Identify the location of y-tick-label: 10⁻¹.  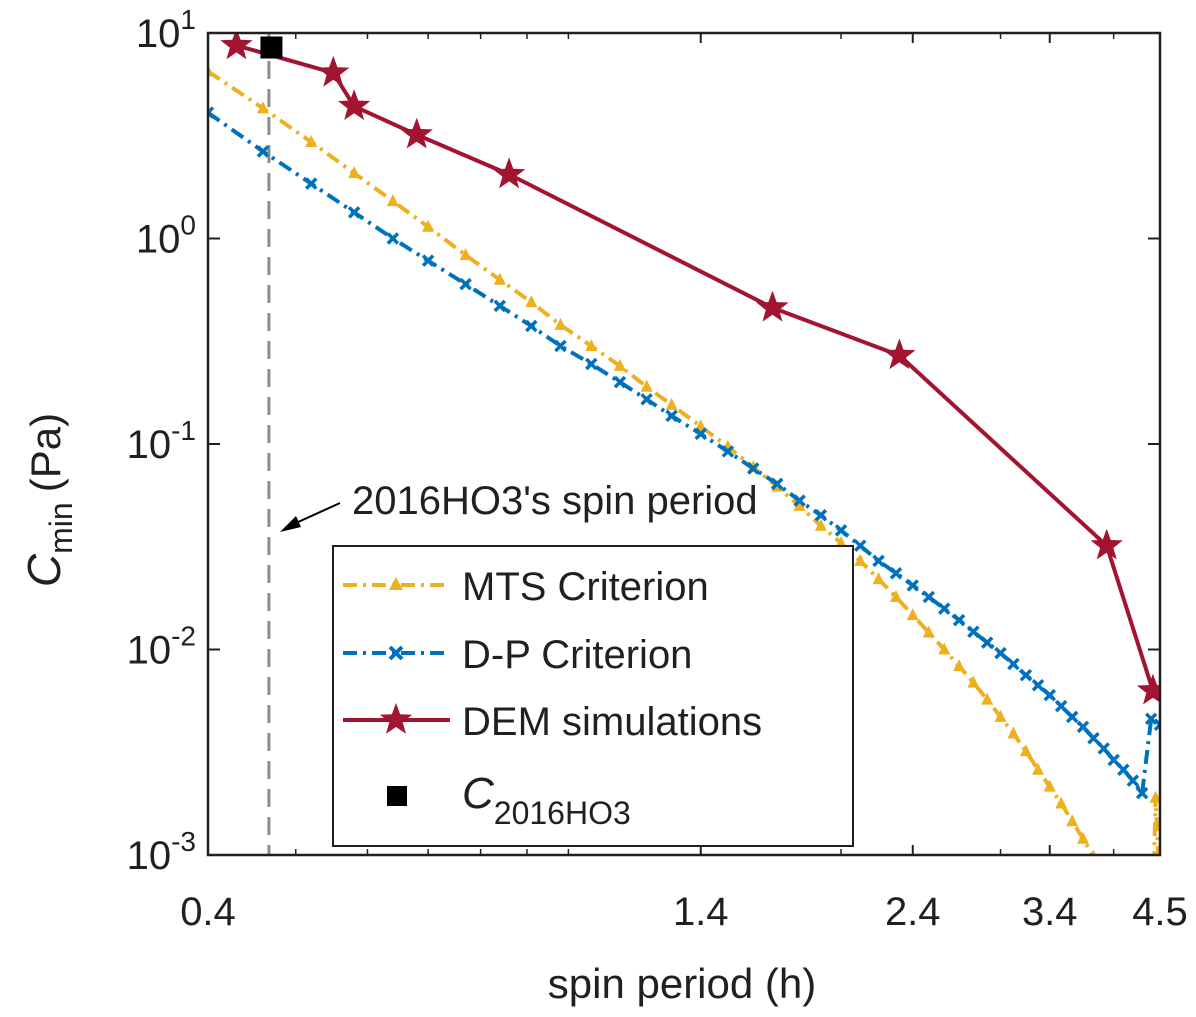
(161, 441).